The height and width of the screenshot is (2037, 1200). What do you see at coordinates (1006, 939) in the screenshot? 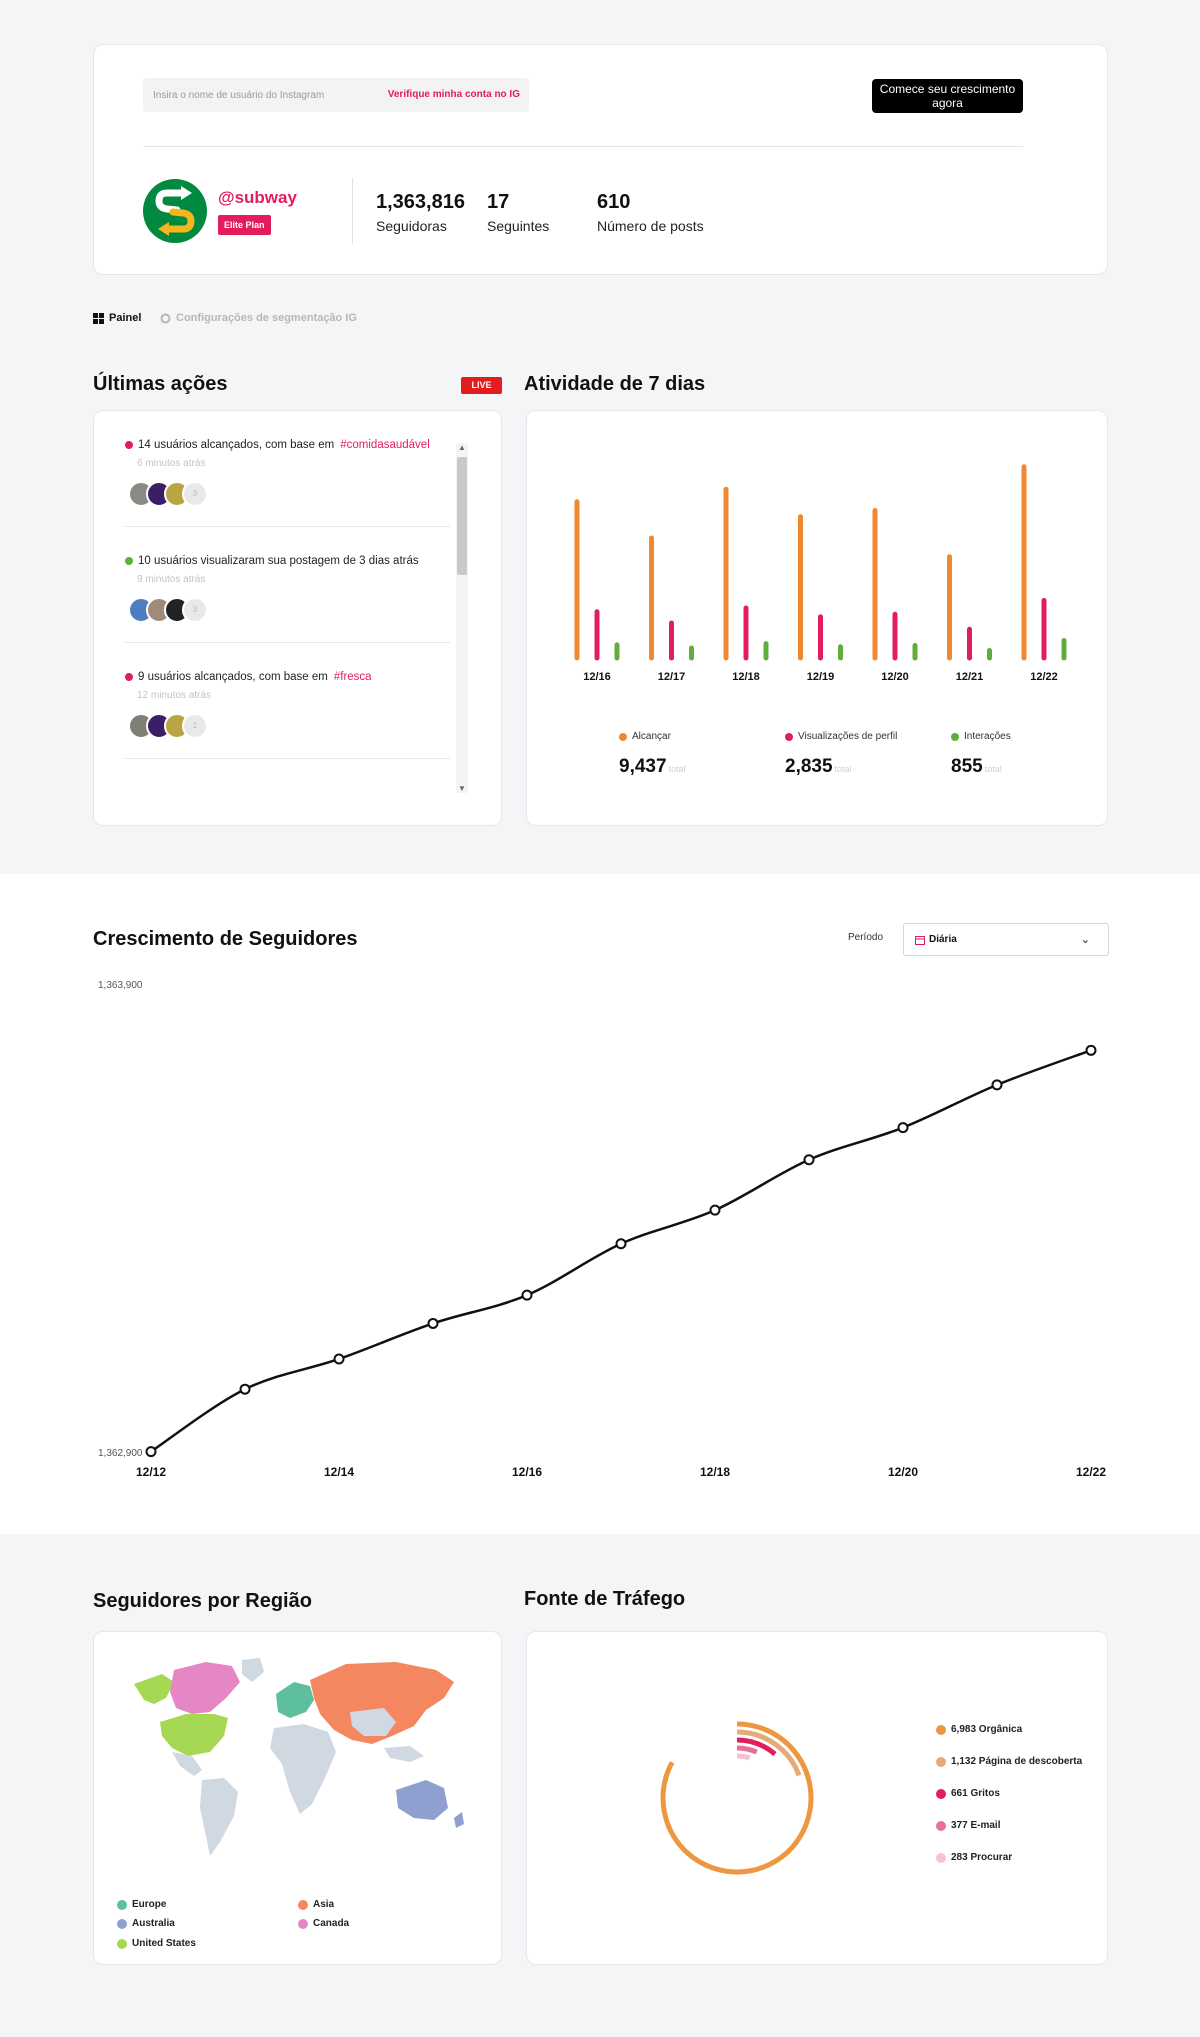
I see `period-select: Diária ⌄` at bounding box center [1006, 939].